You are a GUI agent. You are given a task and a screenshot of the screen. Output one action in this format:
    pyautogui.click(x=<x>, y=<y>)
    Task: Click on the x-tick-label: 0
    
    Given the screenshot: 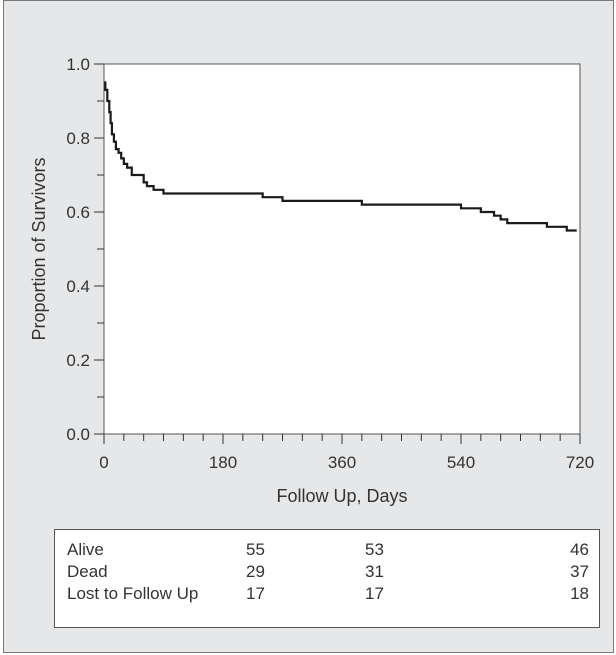 What is the action you would take?
    pyautogui.click(x=103, y=462)
    